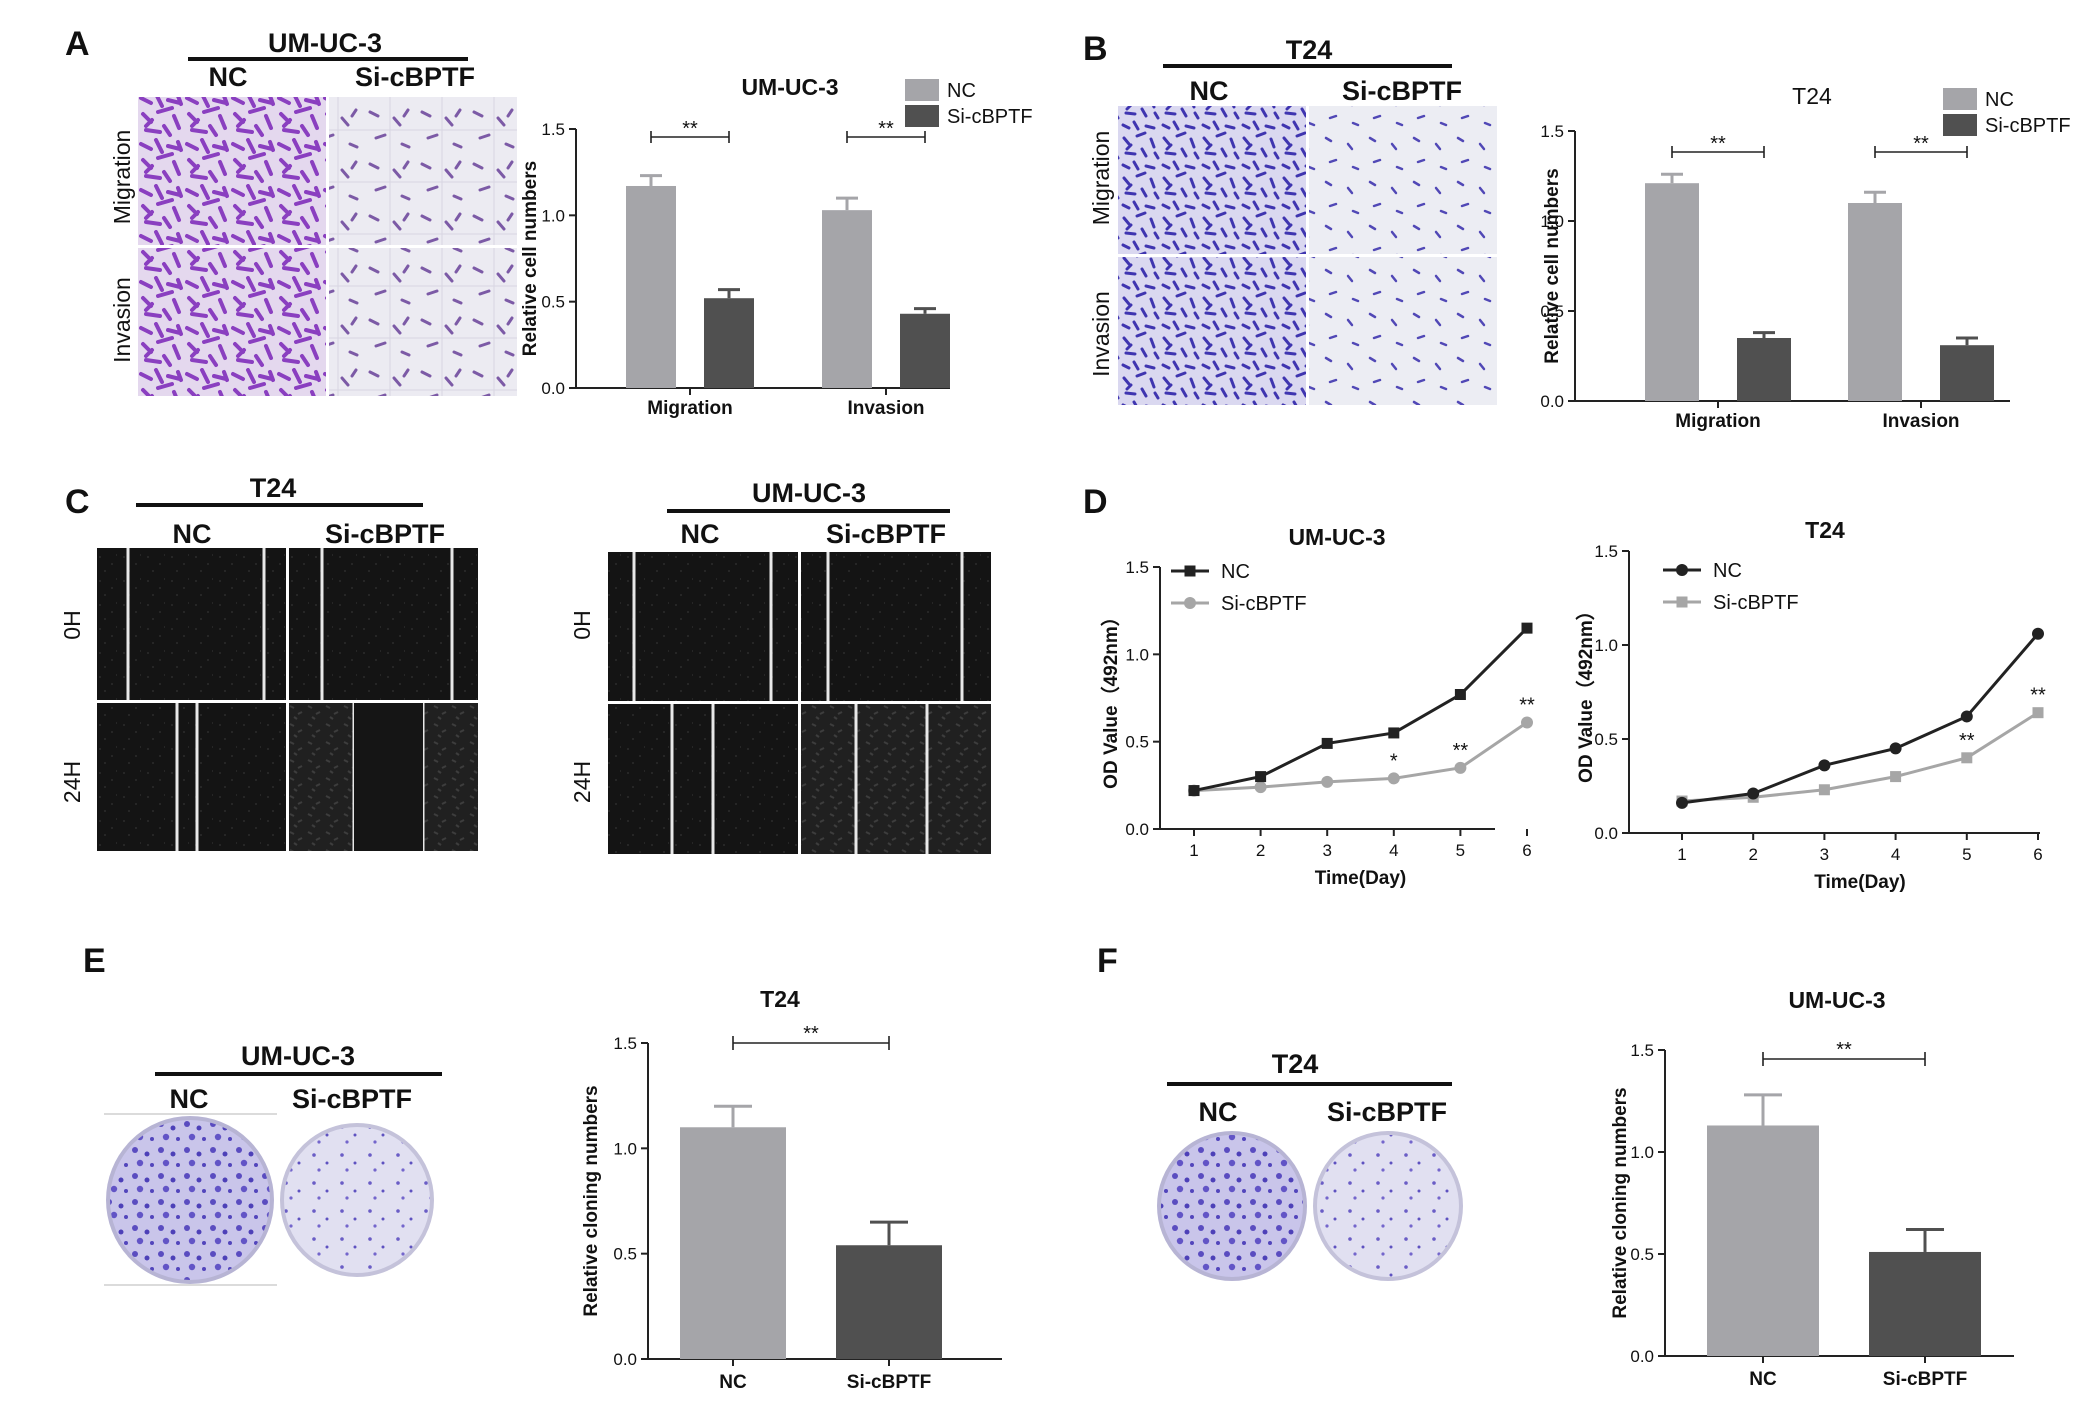  What do you see at coordinates (780, 666) in the screenshot?
I see `panel-c-right-wound: UM-UC-3 NC Si-cBPTF 0H 24H` at bounding box center [780, 666].